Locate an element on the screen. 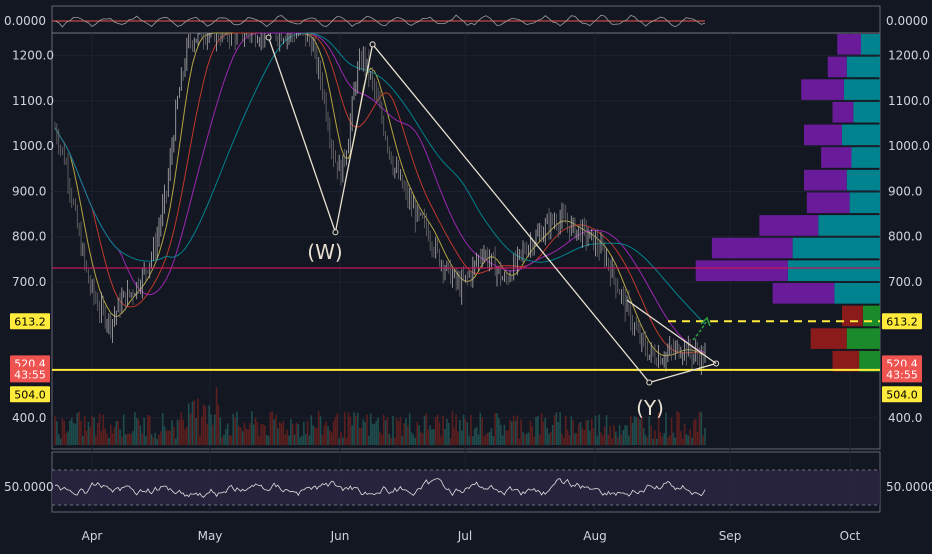 This screenshot has width=932, height=554. pattern-point is located at coordinates (649, 382).